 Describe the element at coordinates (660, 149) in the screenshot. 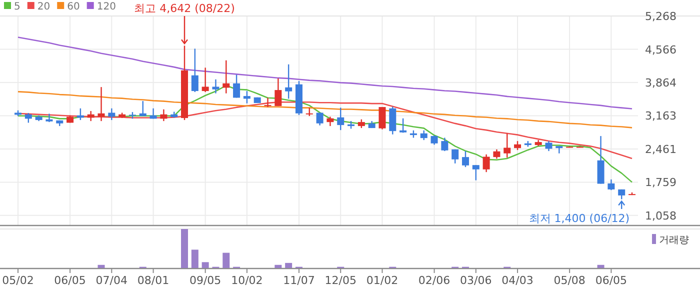

I see `y-tick-label: 2,461` at that location.